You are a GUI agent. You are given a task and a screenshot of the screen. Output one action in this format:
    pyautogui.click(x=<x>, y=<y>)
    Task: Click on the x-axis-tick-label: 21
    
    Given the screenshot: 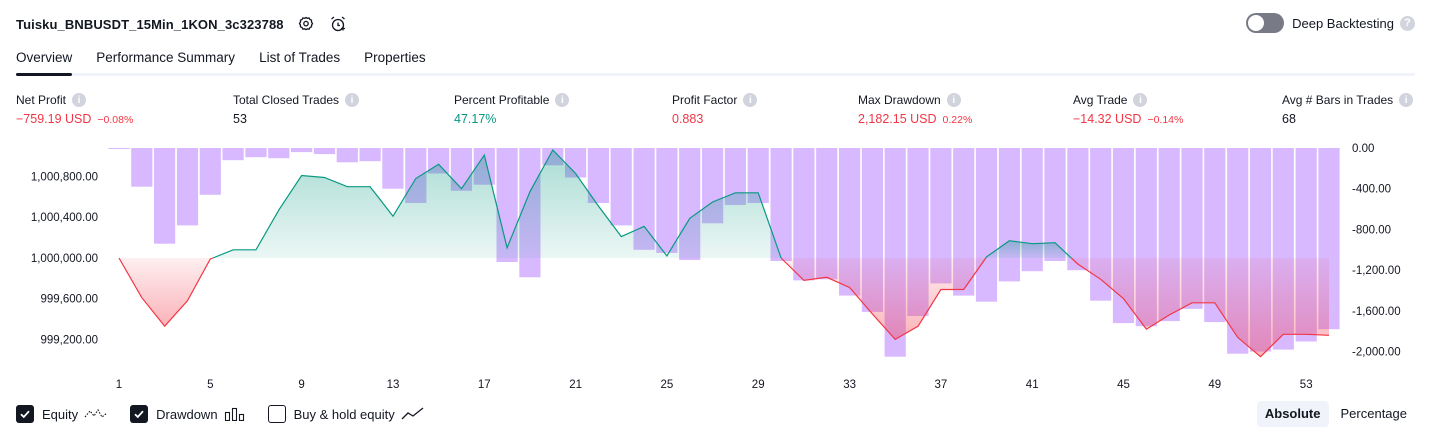 What is the action you would take?
    pyautogui.click(x=575, y=385)
    